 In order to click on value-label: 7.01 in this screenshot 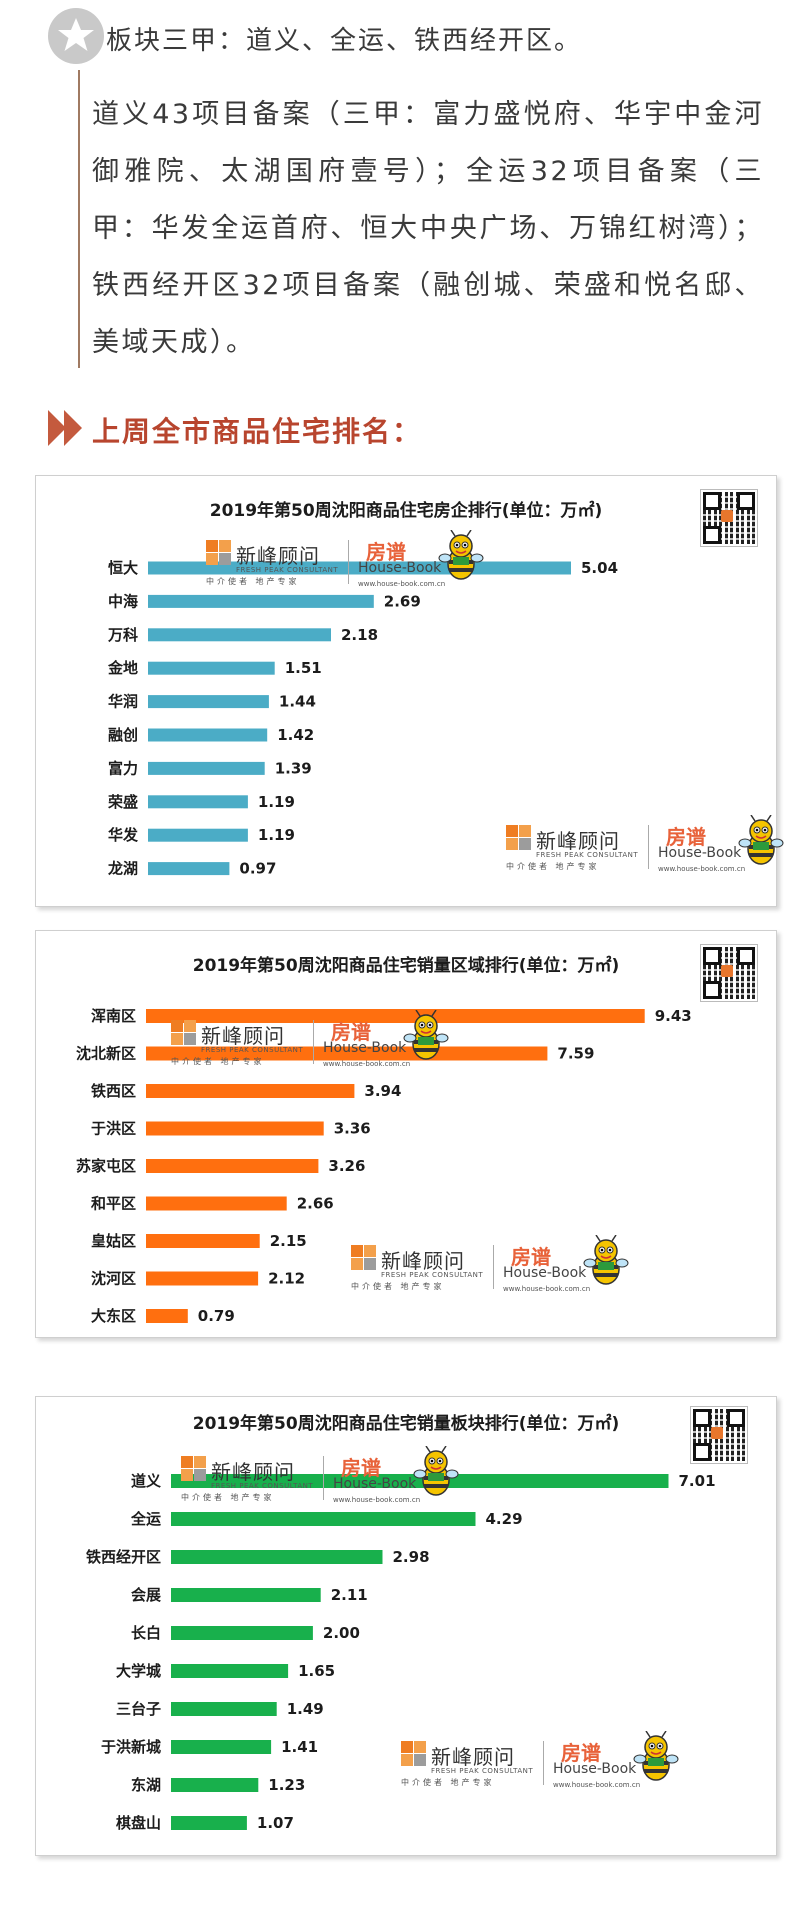, I will do `click(697, 1481)`.